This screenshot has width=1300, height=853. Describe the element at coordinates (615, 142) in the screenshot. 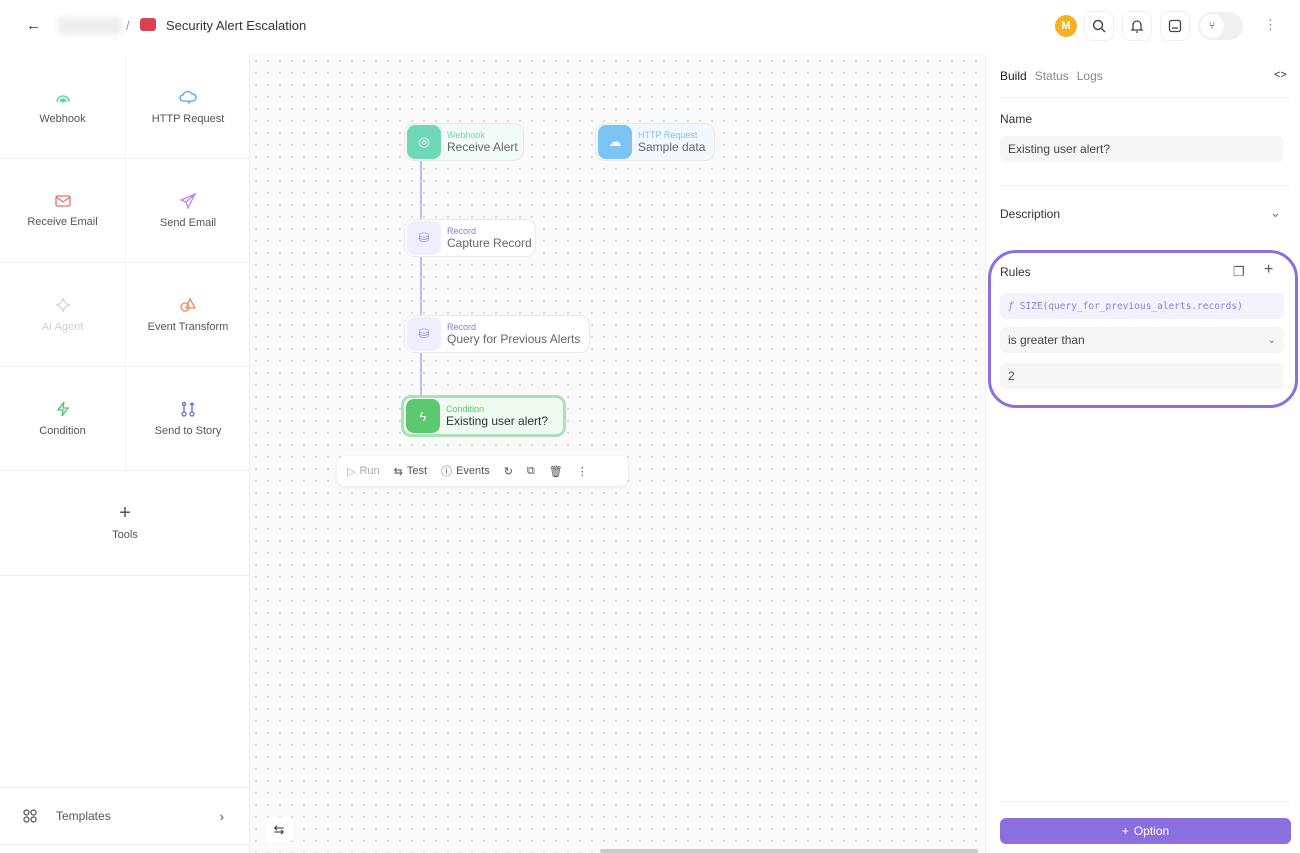

I see `cloud-icon: ☁` at that location.